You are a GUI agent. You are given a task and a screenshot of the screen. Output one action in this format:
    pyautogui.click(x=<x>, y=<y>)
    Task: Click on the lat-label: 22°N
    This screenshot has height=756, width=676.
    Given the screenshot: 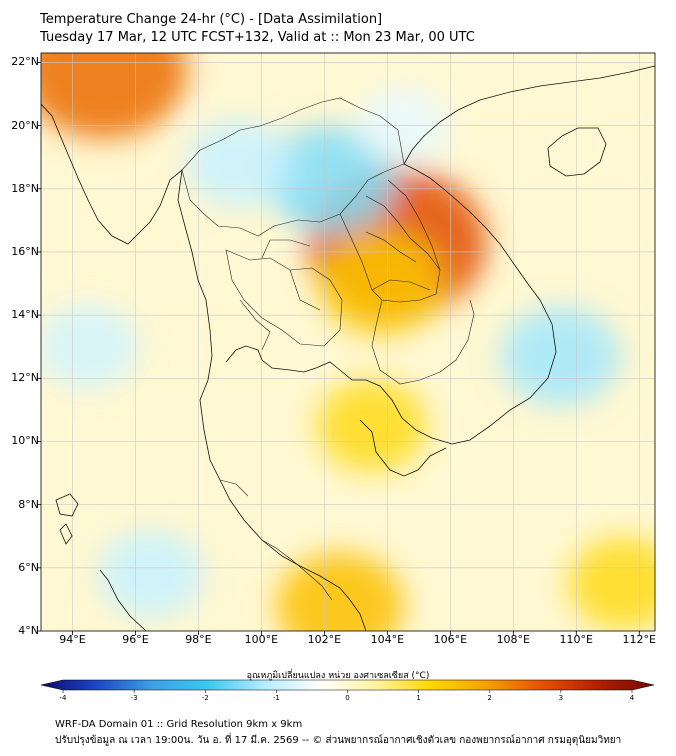 What is the action you would take?
    pyautogui.click(x=25, y=62)
    